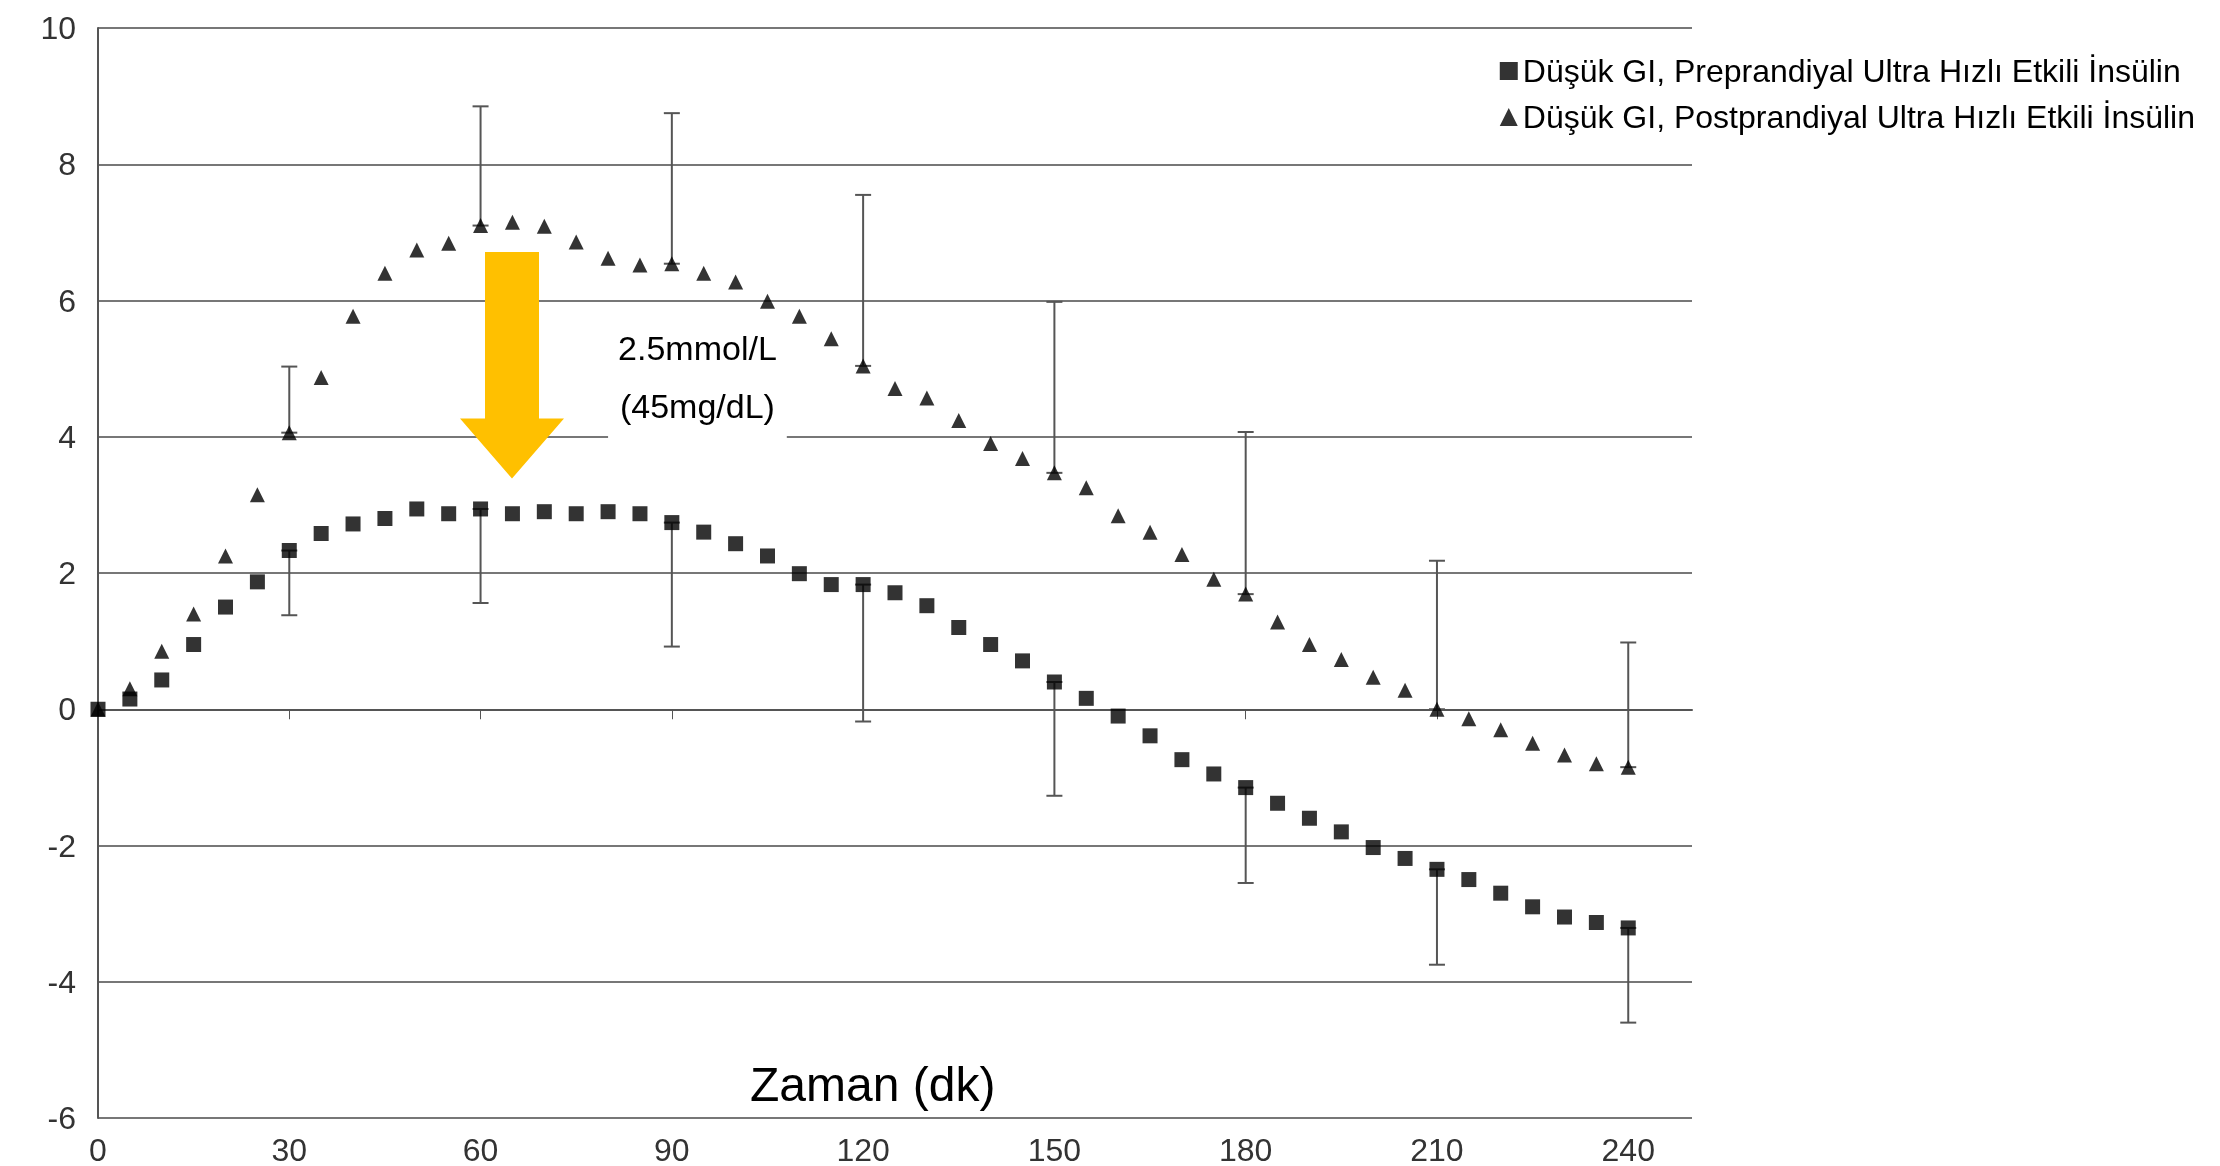  I want to click on x-tick-label: 0, so click(98, 1149).